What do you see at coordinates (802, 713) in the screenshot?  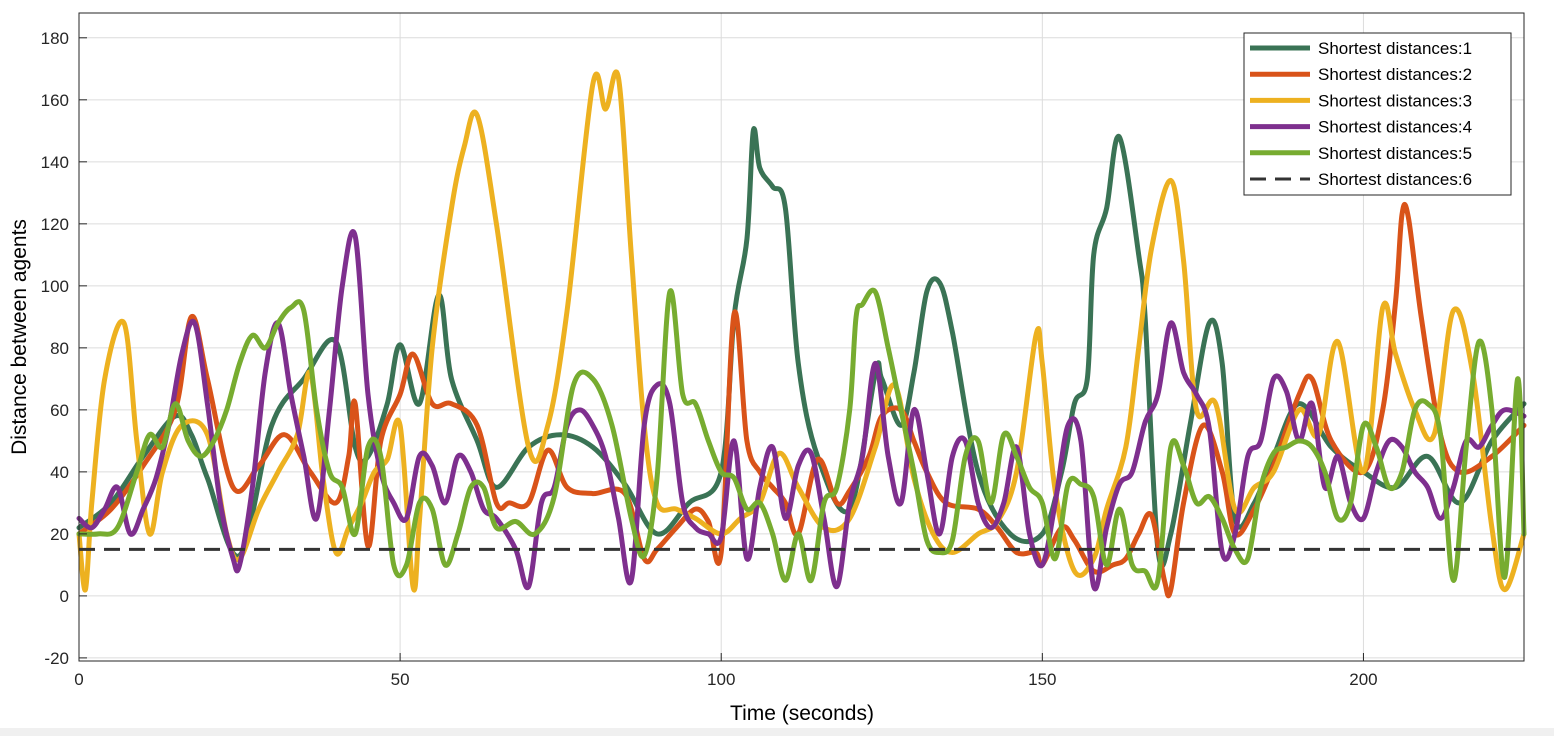 I see `x-axis-title: Time (seconds)` at bounding box center [802, 713].